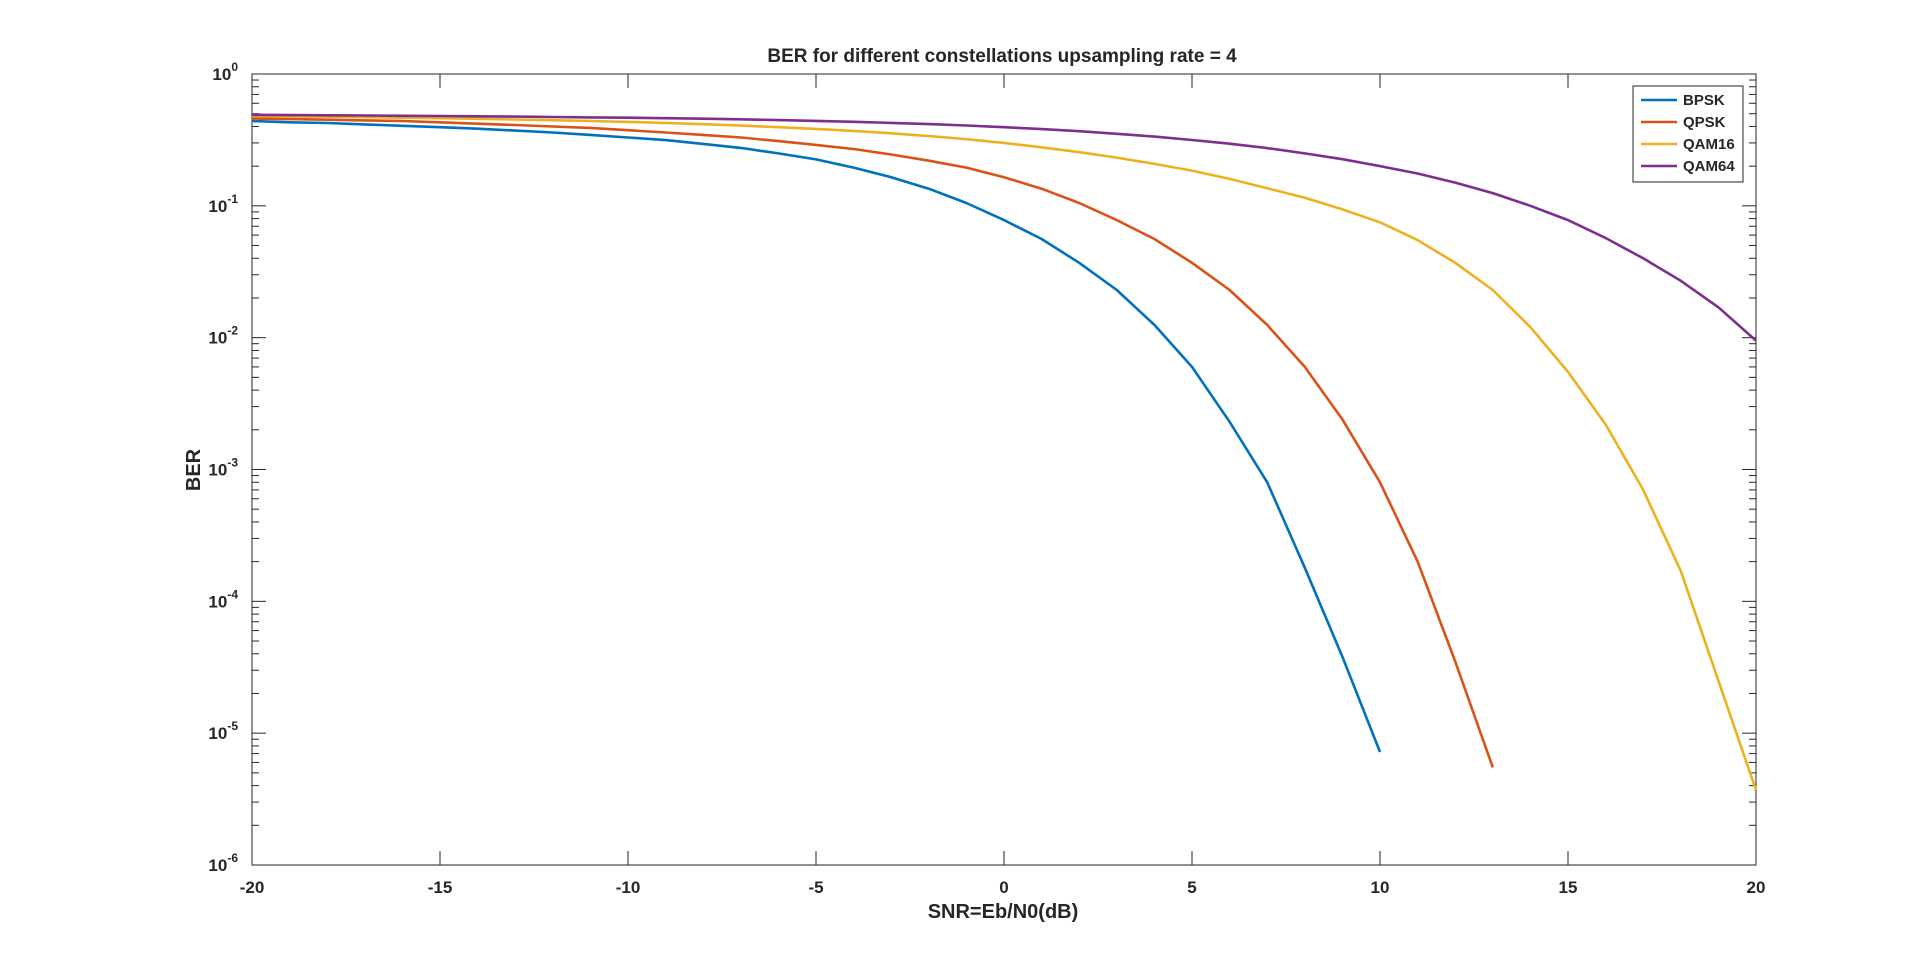 This screenshot has width=1920, height=963. Describe the element at coordinates (1191, 887) in the screenshot. I see `x-tick-label: 5` at that location.